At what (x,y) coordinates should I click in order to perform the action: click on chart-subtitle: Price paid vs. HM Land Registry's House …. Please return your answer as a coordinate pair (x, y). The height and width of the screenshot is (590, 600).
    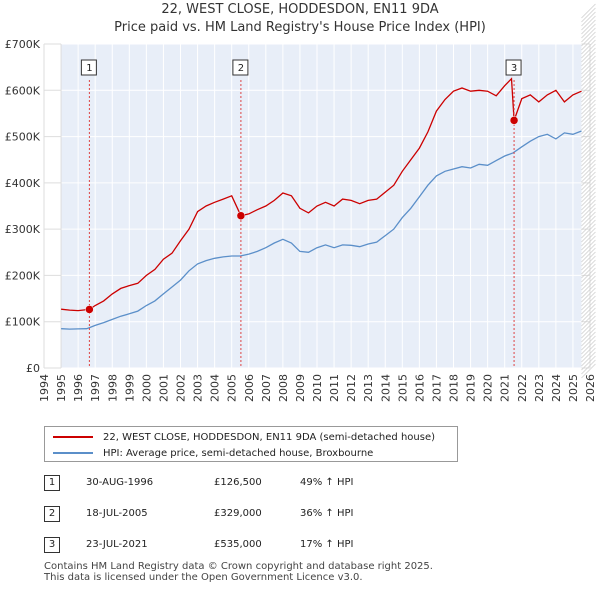
    Looking at the image, I should click on (300, 27).